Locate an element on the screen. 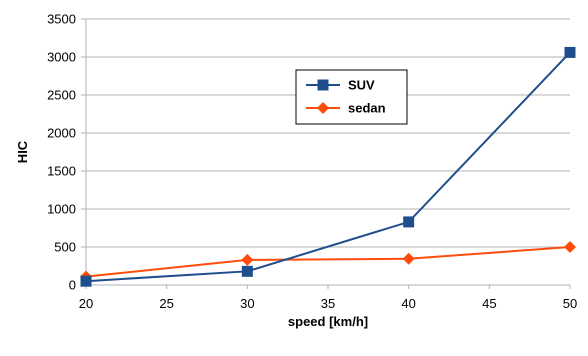  x-tick-label: 45 is located at coordinates (489, 303).